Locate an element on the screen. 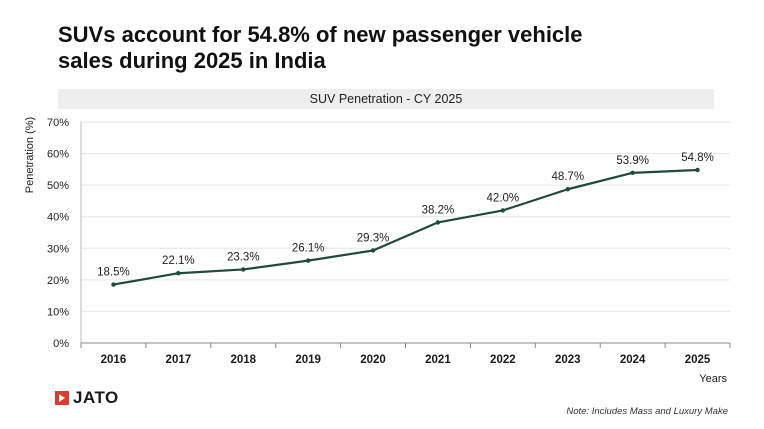 This screenshot has width=764, height=429. x-tick-label: 2017 is located at coordinates (179, 360).